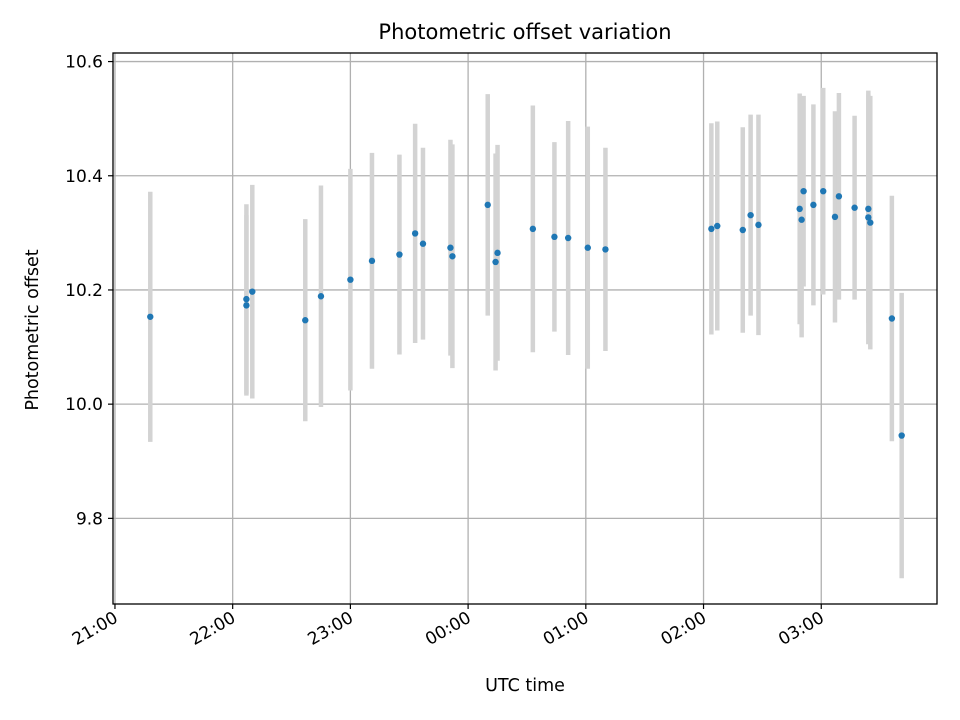  Describe the element at coordinates (89, 519) in the screenshot. I see `y-tick-label: 9.8` at that location.